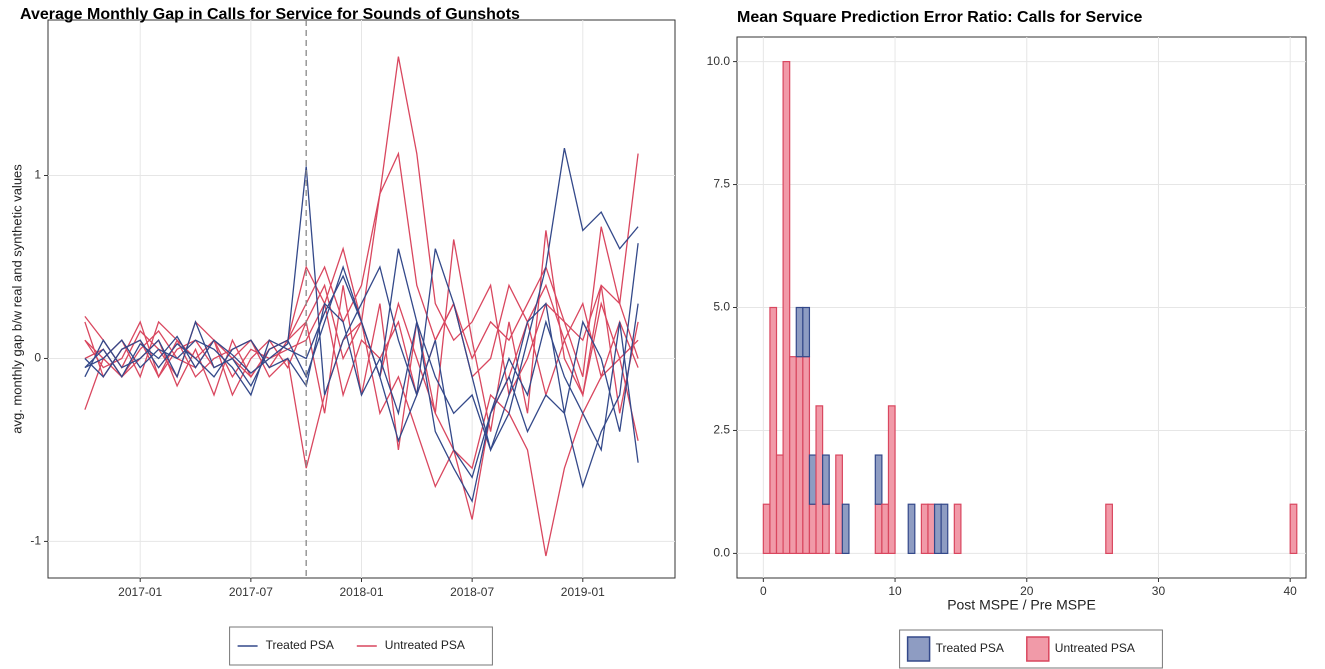  Describe the element at coordinates (251, 592) in the screenshot. I see `x-tick-label: 2017-07` at that location.